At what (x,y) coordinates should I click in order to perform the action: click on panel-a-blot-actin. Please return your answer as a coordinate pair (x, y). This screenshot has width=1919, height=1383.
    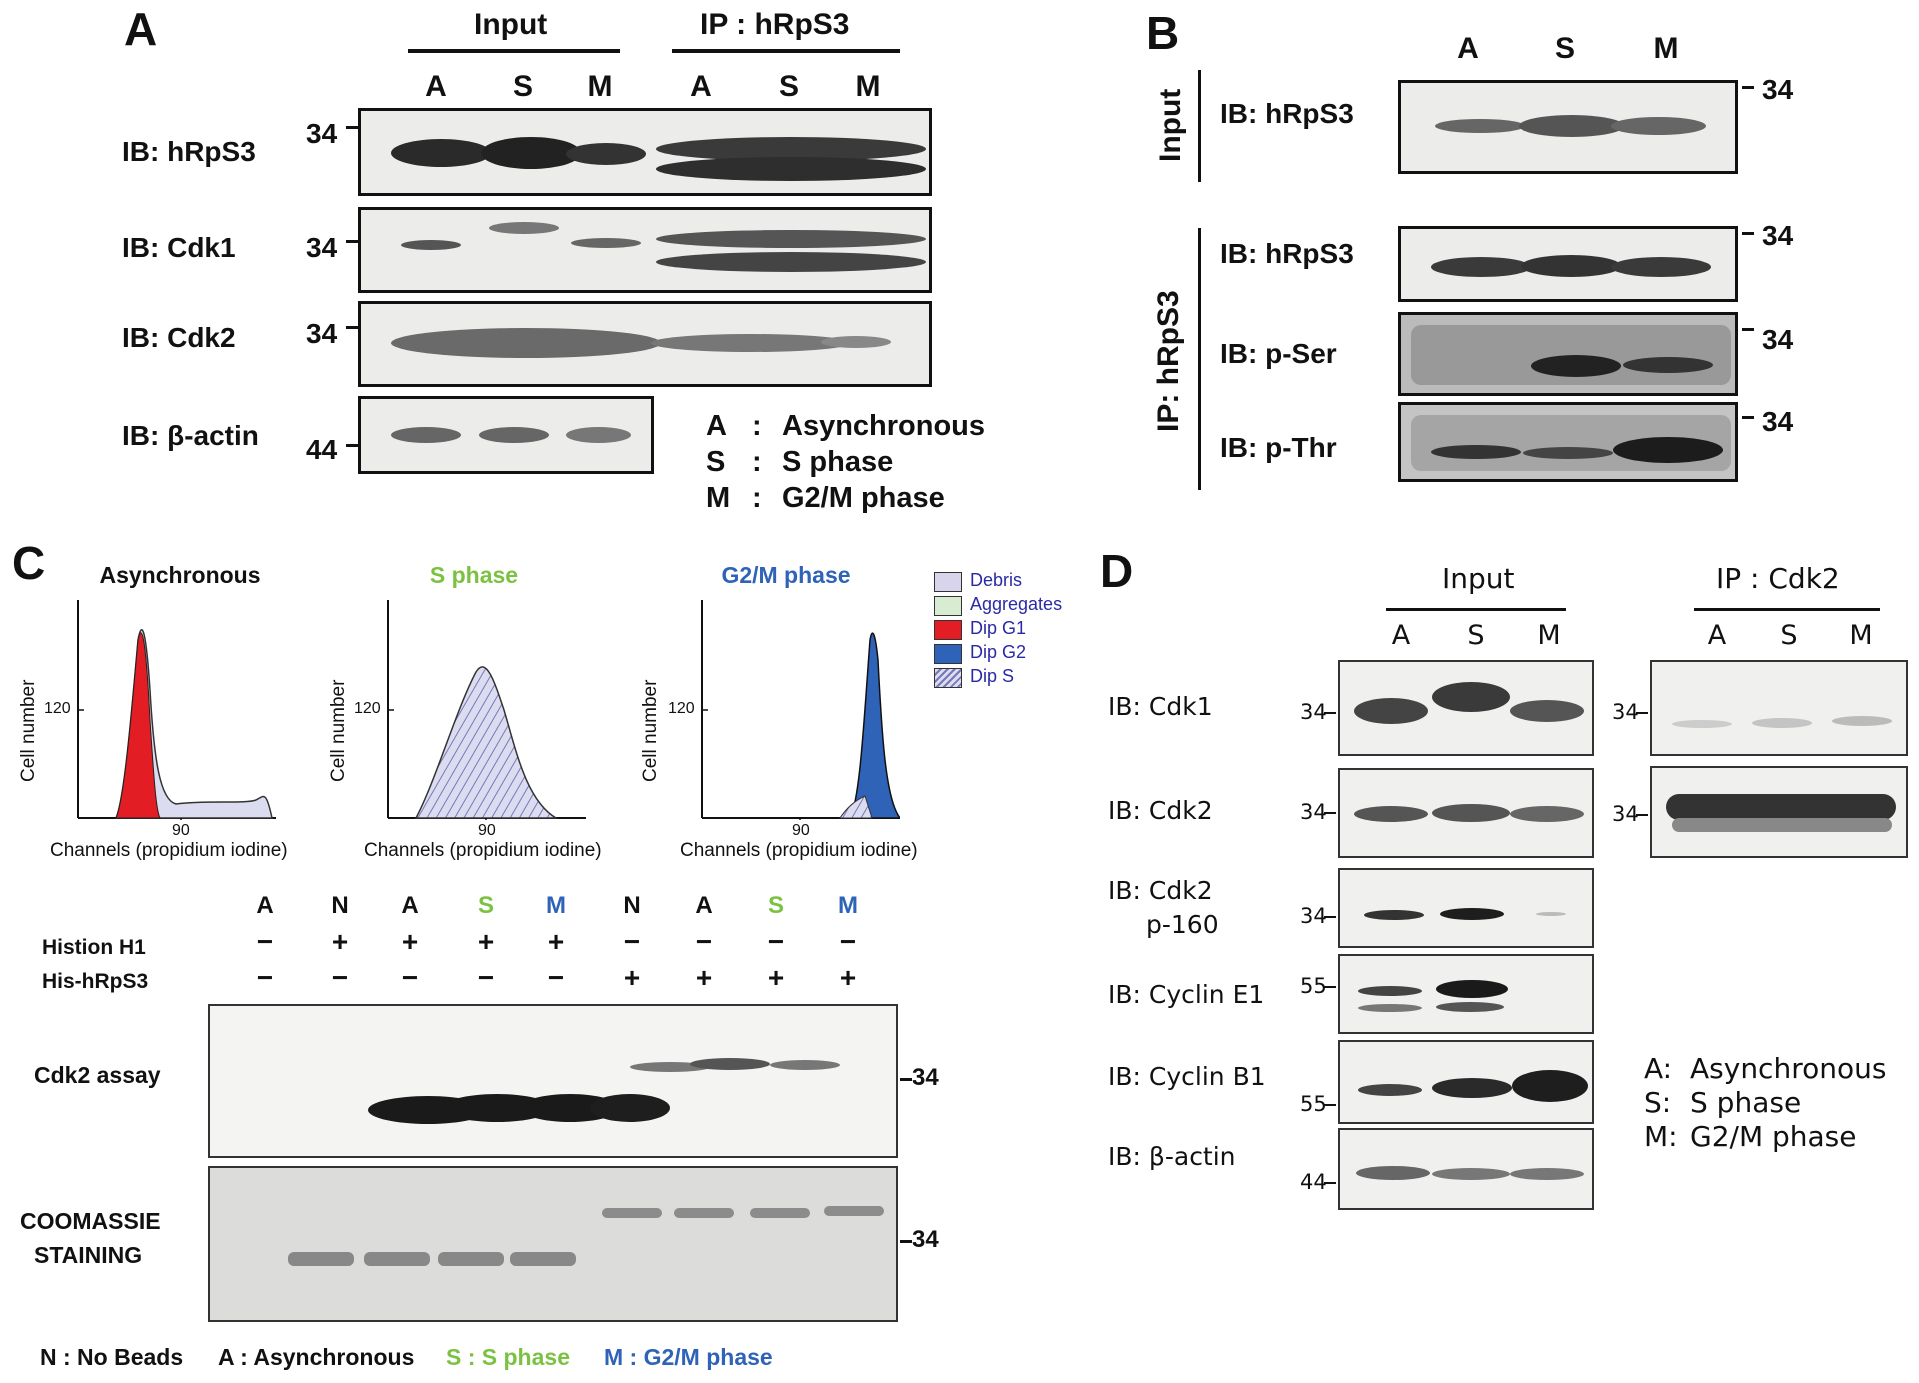
    Looking at the image, I should click on (506, 435).